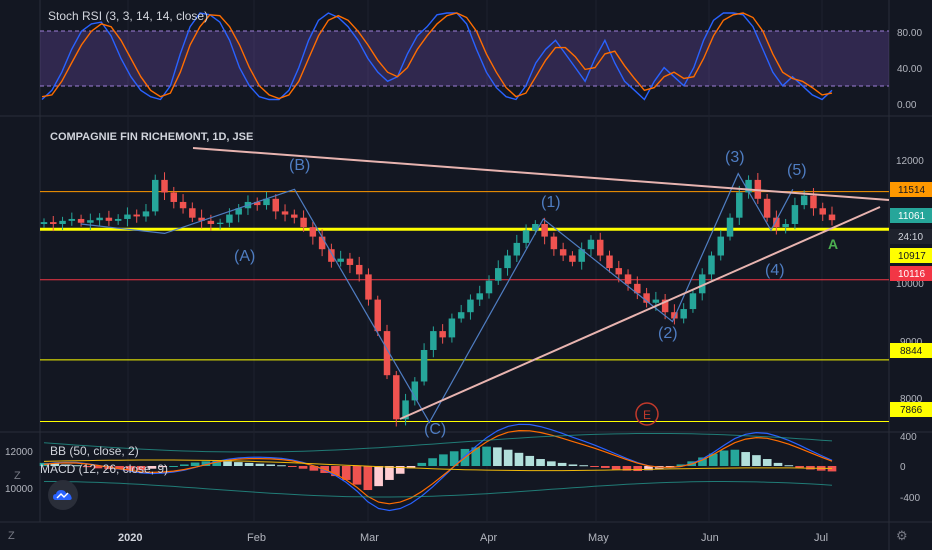 The height and width of the screenshot is (550, 932). Describe the element at coordinates (104, 469) in the screenshot. I see `macd-title: MACD (12, 26, close, 9)` at that location.